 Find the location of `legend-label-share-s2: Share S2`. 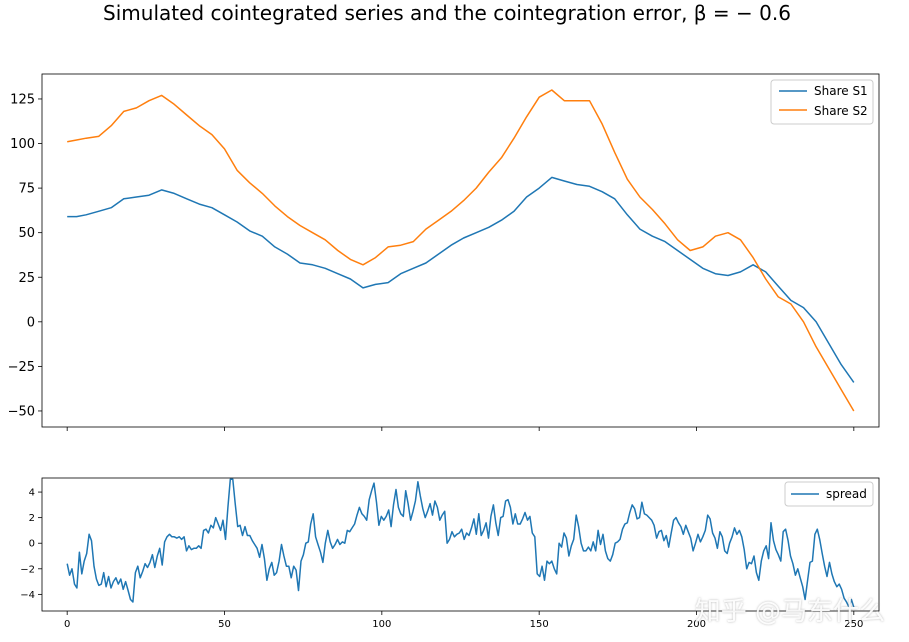

legend-label-share-s2: Share S2 is located at coordinates (841, 111).